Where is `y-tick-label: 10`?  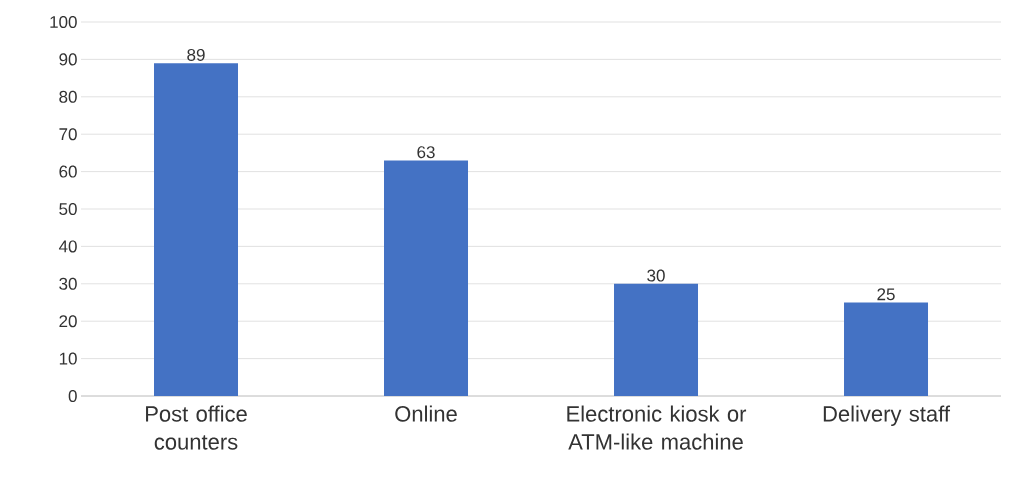
y-tick-label: 10 is located at coordinates (68, 358).